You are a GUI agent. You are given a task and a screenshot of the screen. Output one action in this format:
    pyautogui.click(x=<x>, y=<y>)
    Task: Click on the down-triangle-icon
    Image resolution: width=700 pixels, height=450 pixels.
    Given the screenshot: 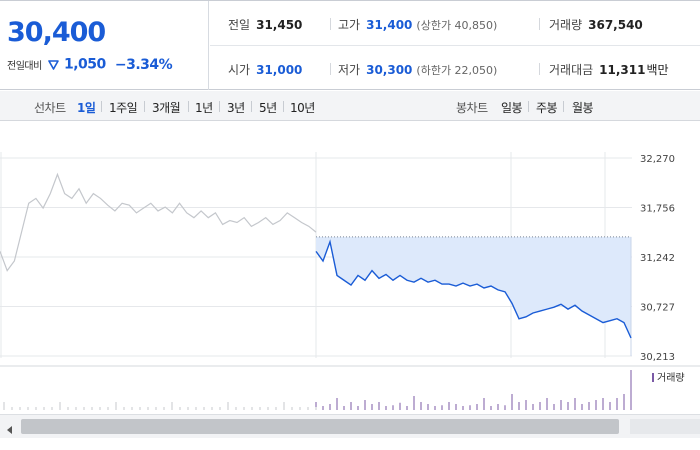 What is the action you would take?
    pyautogui.click(x=53, y=64)
    